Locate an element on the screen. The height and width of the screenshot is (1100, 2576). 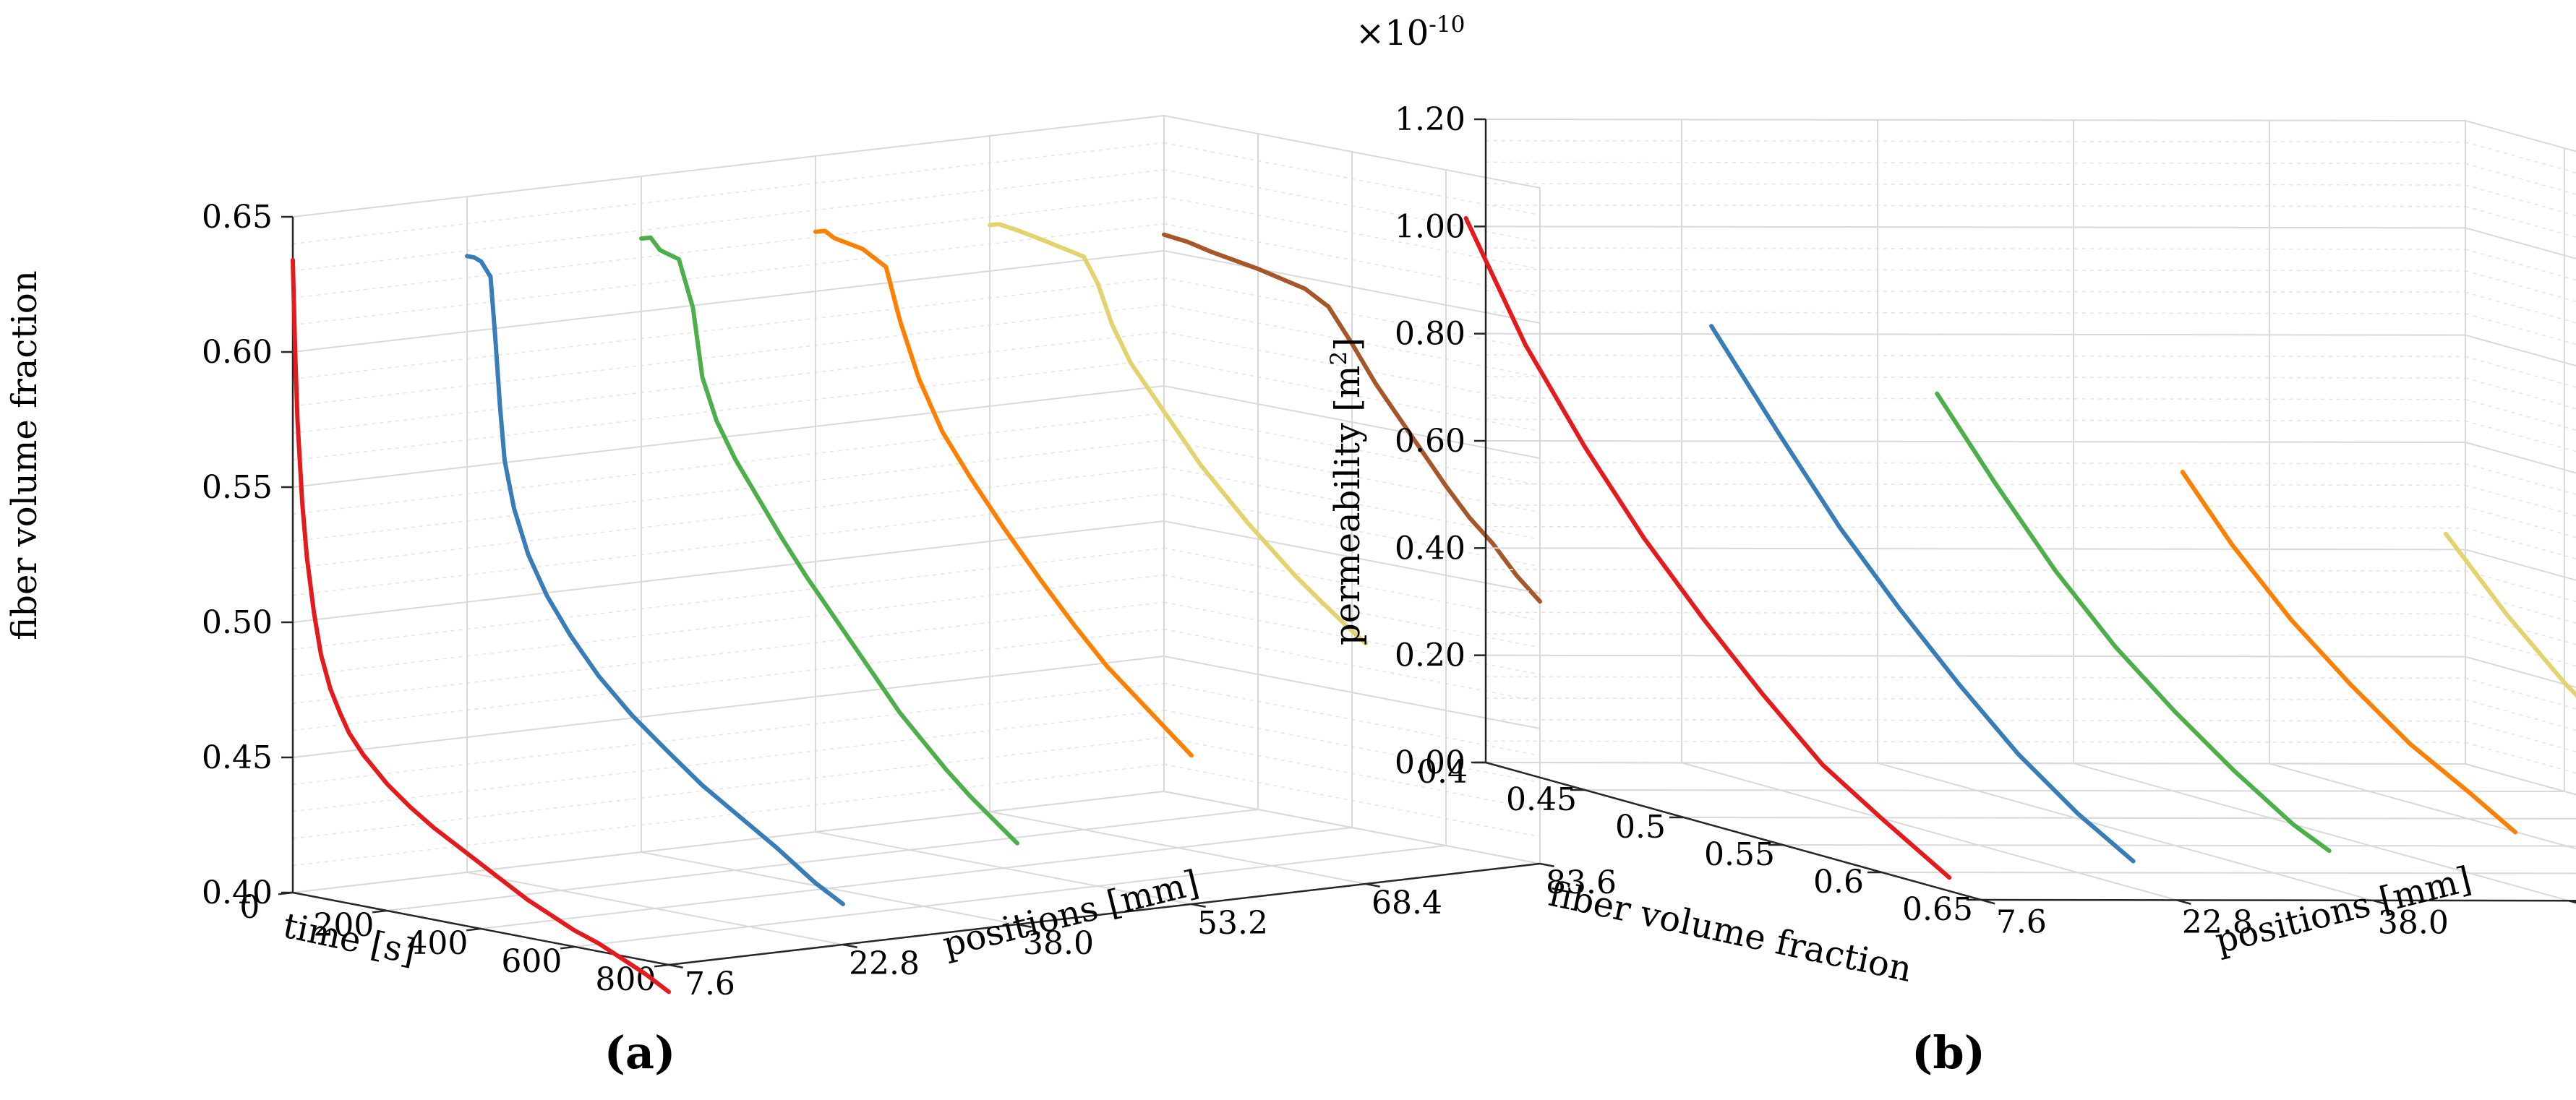
z-axis-label: permeability [m2] is located at coordinates (1347, 491).